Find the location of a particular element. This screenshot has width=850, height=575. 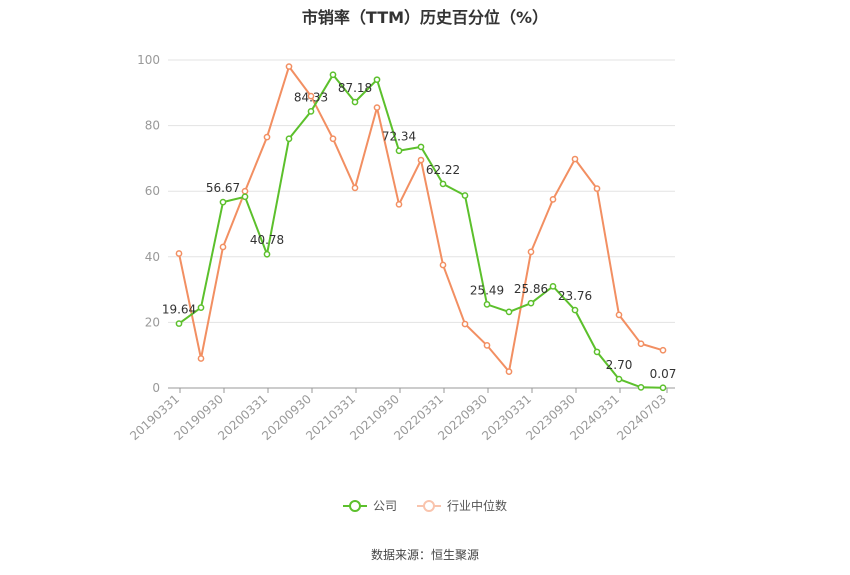

legend-company-marker-icon is located at coordinates (354, 506).